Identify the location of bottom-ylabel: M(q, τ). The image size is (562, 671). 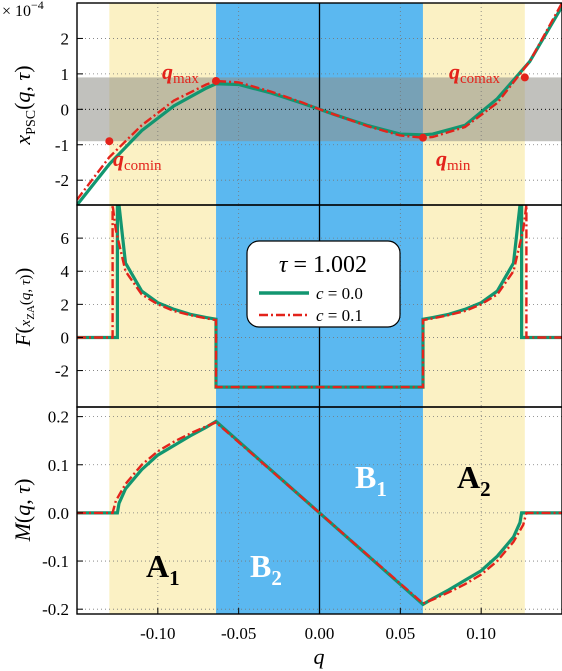
(22, 511).